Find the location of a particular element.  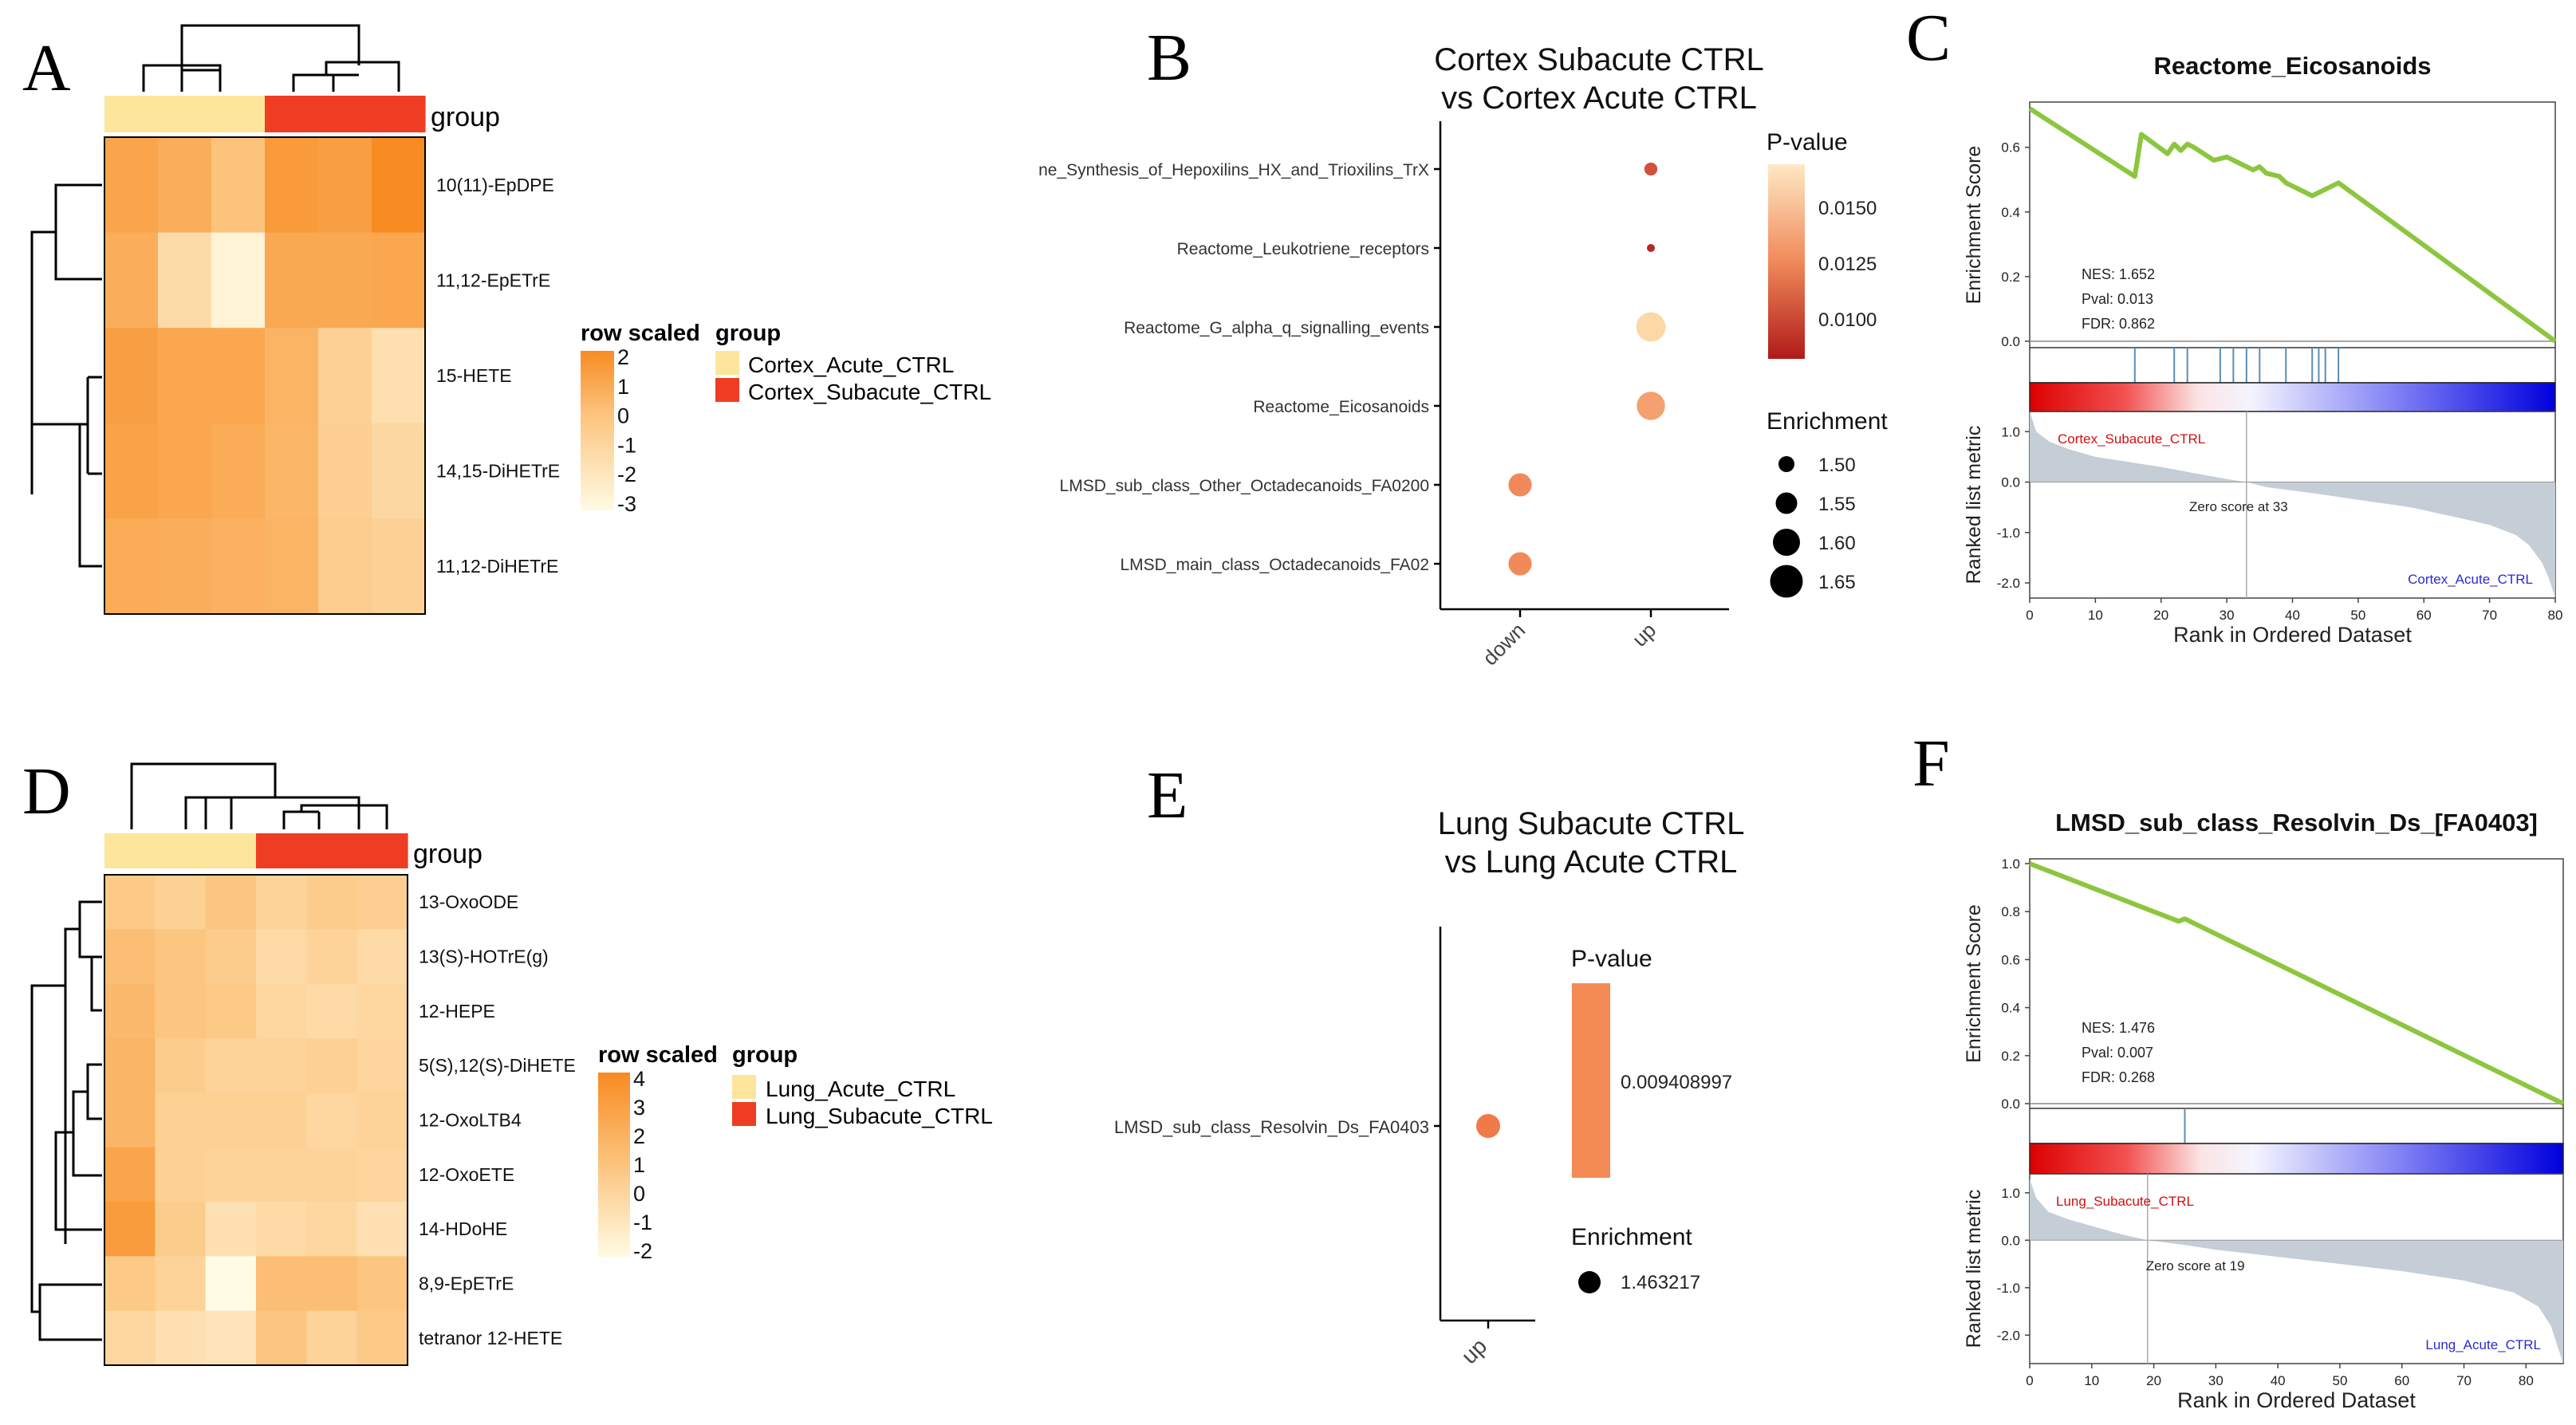

annotation-label-d: group is located at coordinates (448, 854).